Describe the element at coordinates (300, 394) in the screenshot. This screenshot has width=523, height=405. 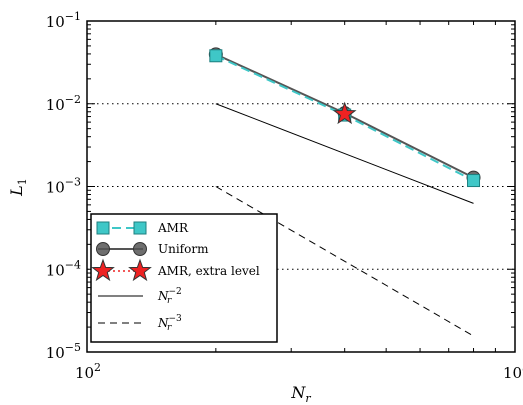
I see `x-axis-label: Nr` at that location.